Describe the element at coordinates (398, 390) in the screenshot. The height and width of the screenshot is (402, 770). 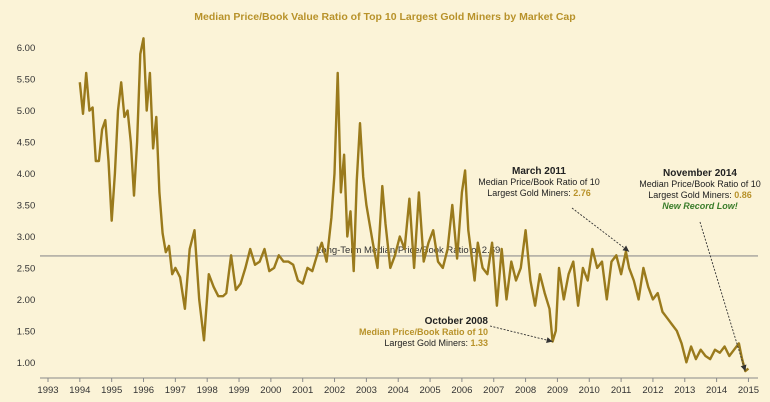
I see `x-tick-label: 2004` at that location.